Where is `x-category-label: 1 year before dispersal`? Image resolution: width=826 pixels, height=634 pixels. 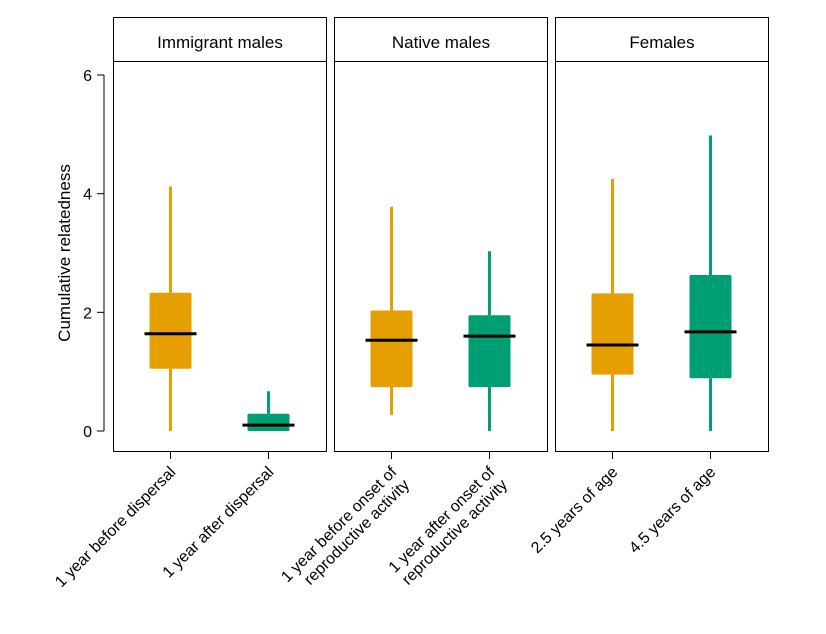
x-category-label: 1 year before dispersal is located at coordinates (115, 527).